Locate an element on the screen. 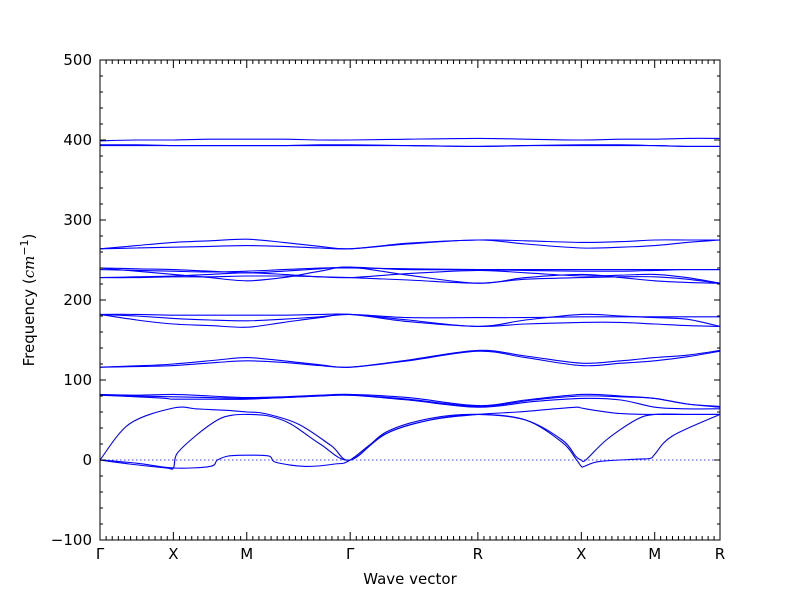  y-tick-label: 400 is located at coordinates (77, 140).